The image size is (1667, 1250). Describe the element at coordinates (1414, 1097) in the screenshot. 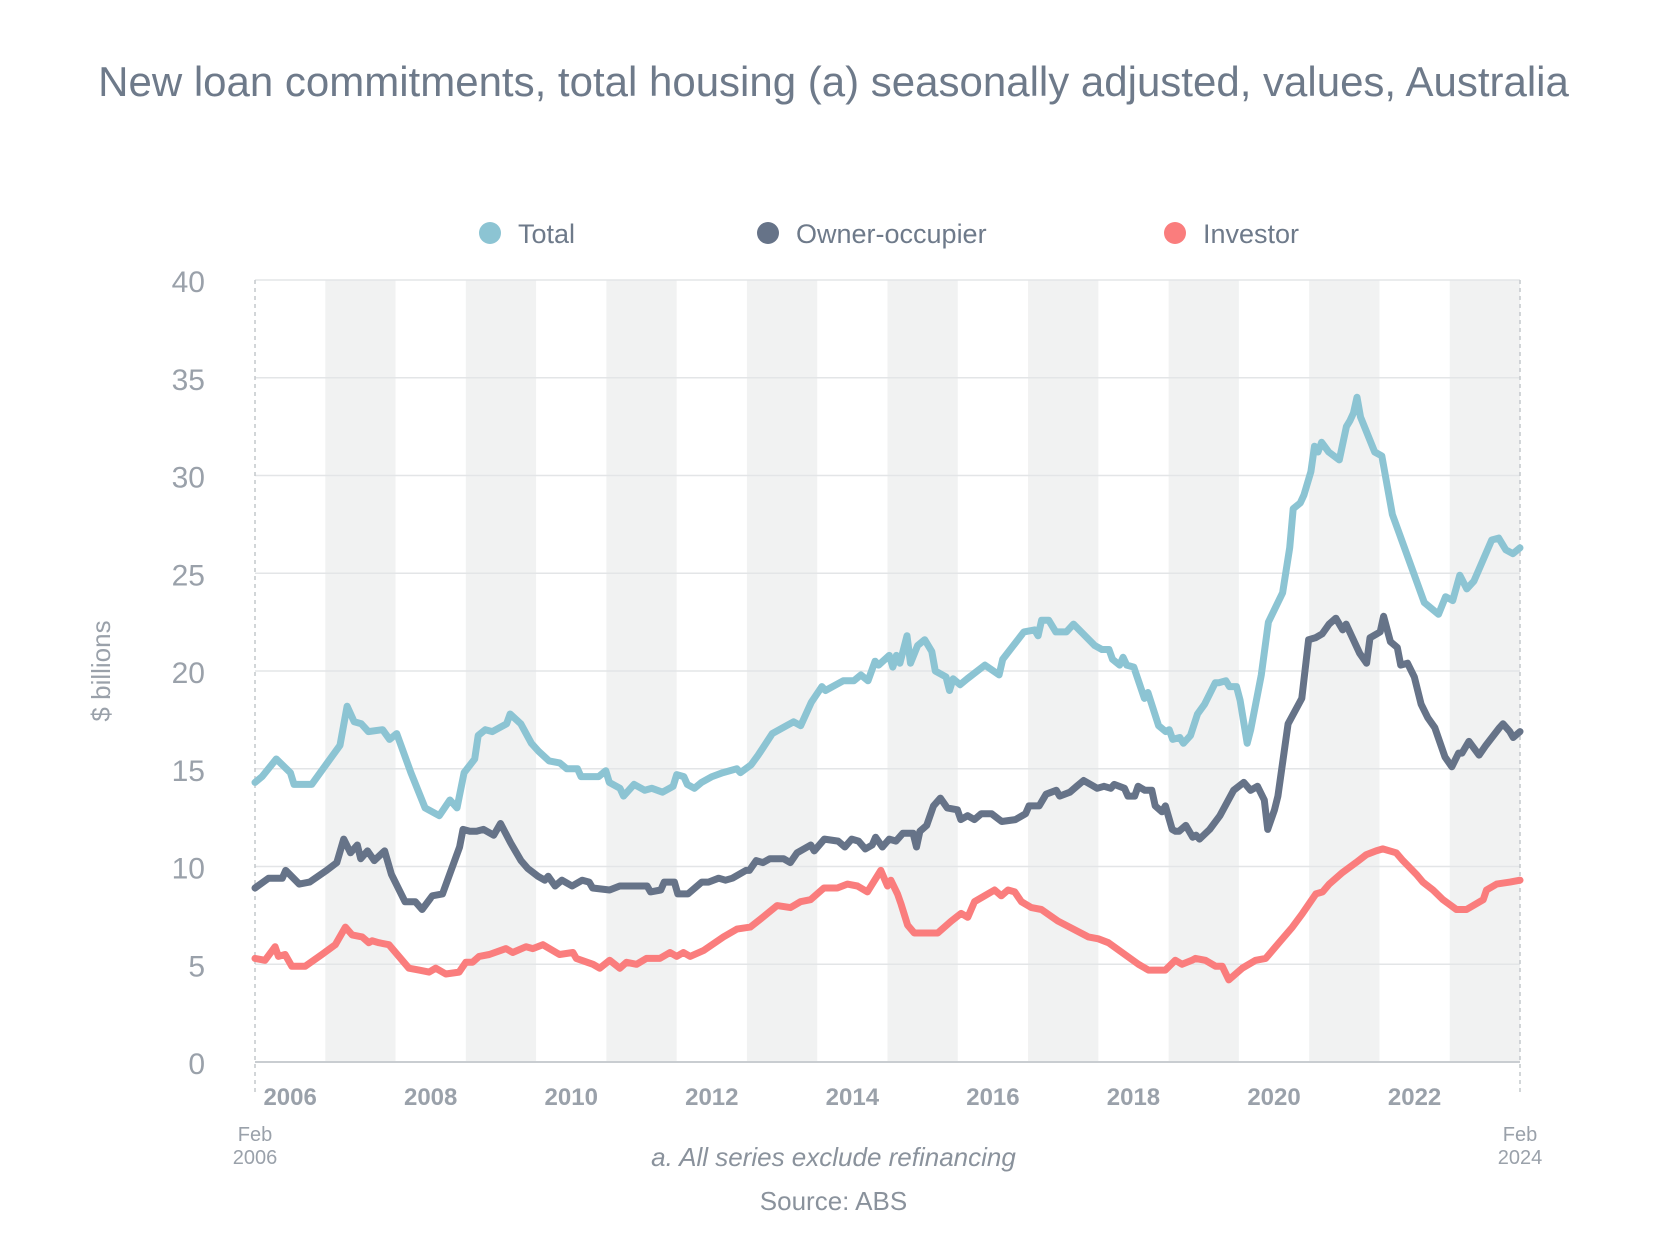

I see `x-tick-label: 2022` at that location.